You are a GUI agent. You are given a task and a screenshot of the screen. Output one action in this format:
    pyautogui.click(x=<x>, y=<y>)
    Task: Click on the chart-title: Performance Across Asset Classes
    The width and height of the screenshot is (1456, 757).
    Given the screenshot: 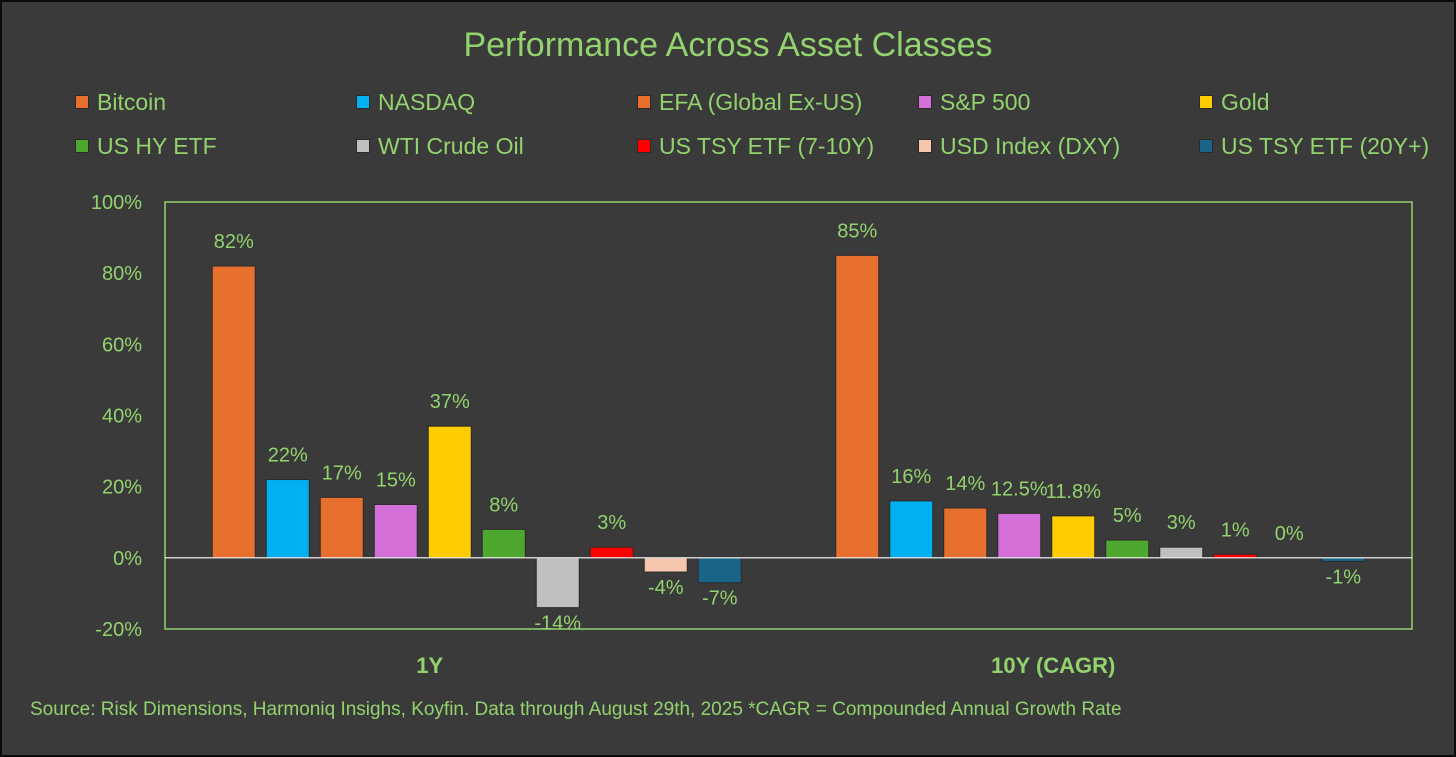 What is the action you would take?
    pyautogui.click(x=728, y=45)
    